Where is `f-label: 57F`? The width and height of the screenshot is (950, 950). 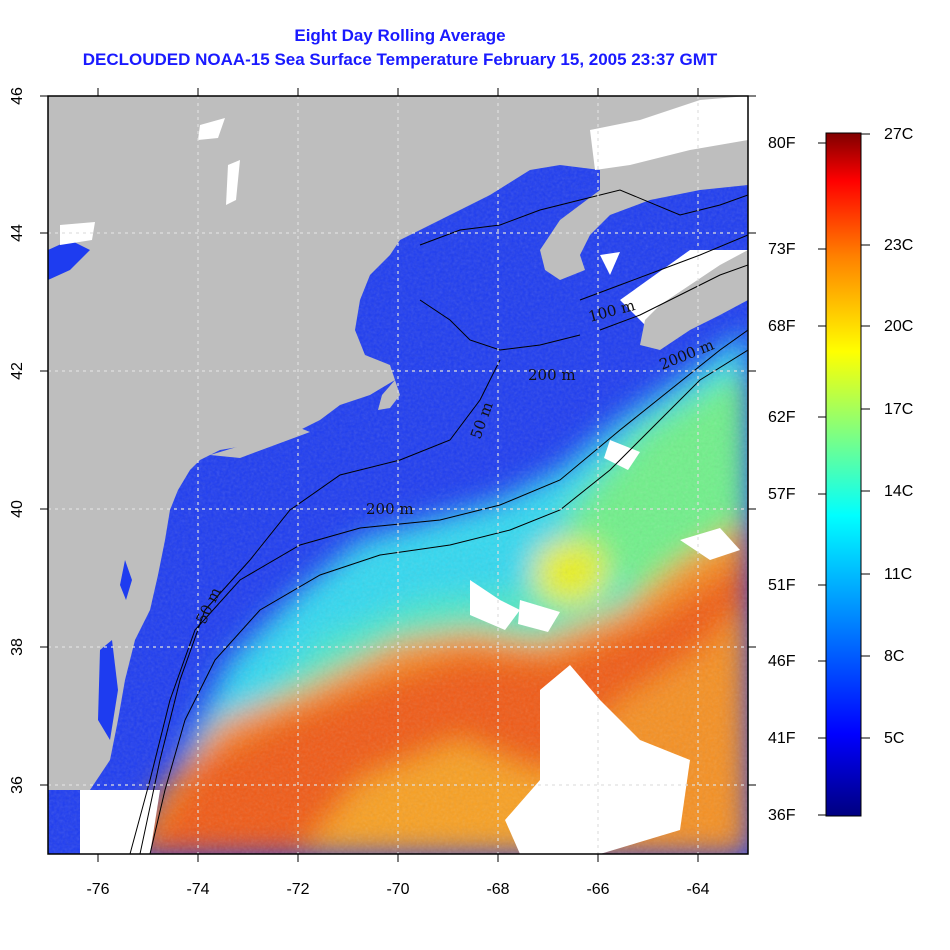 f-label: 57F is located at coordinates (782, 494).